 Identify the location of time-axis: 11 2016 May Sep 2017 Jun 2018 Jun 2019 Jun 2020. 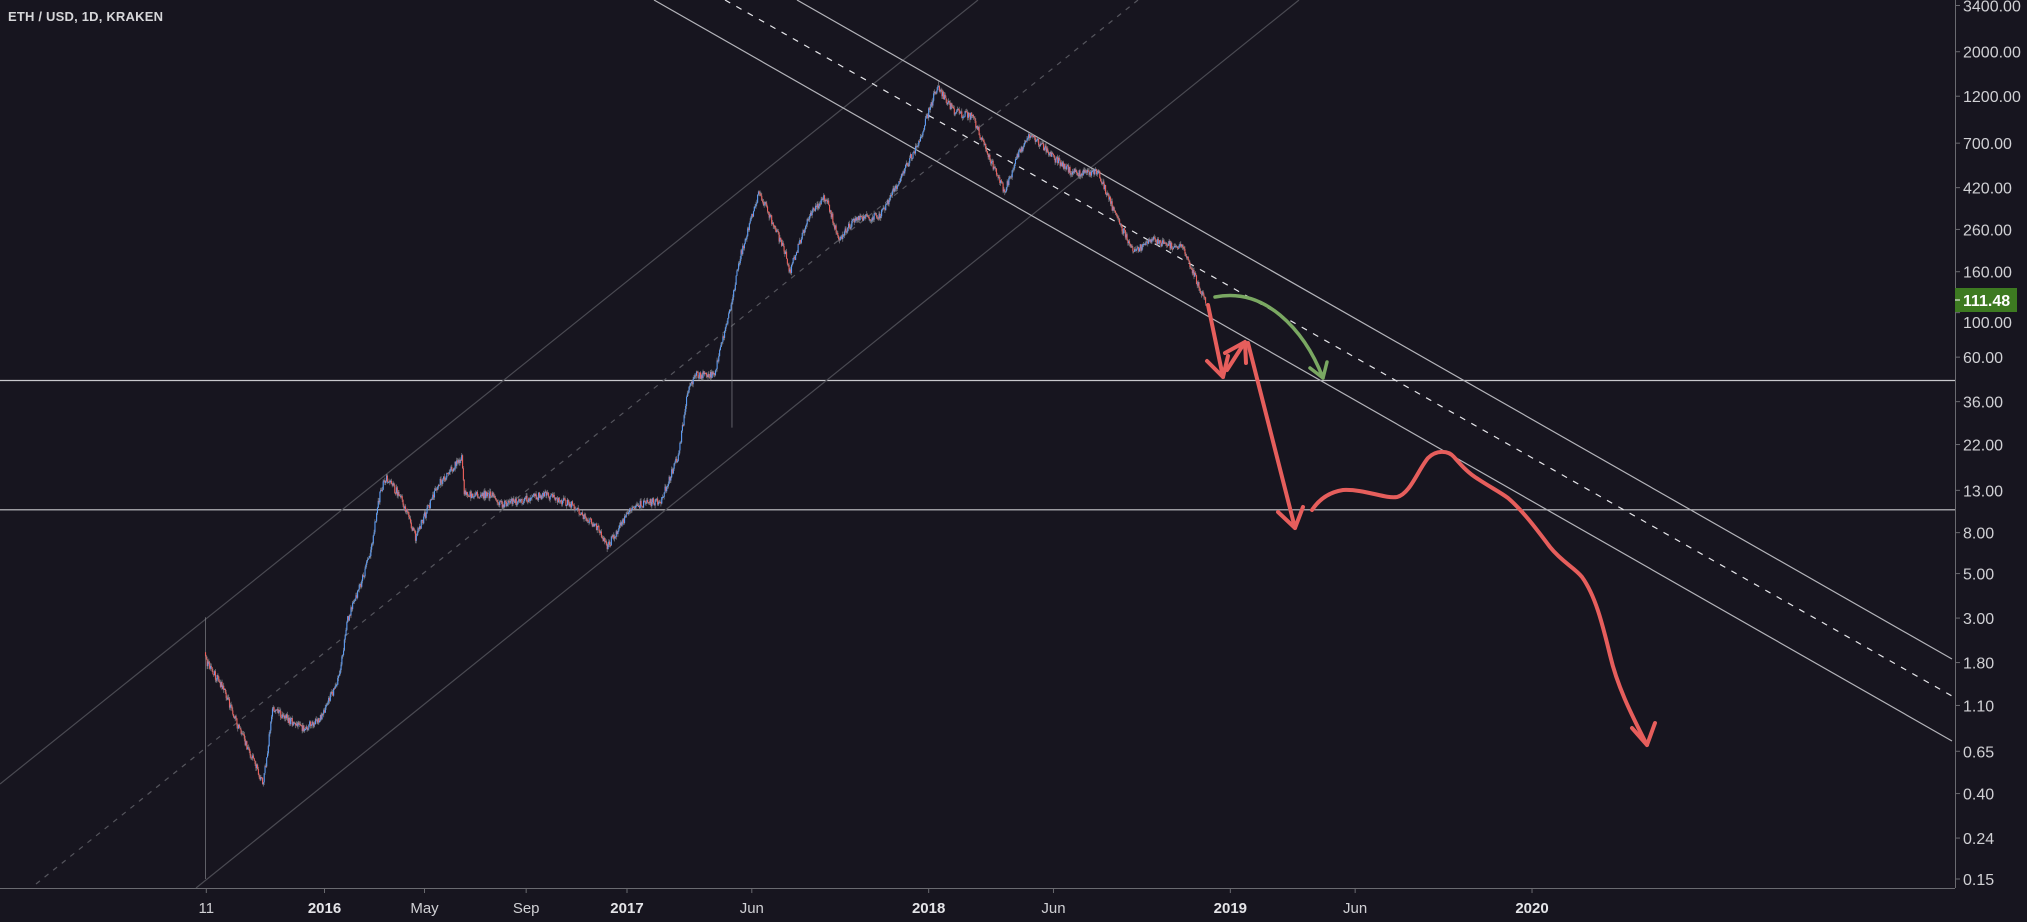
(874, 902).